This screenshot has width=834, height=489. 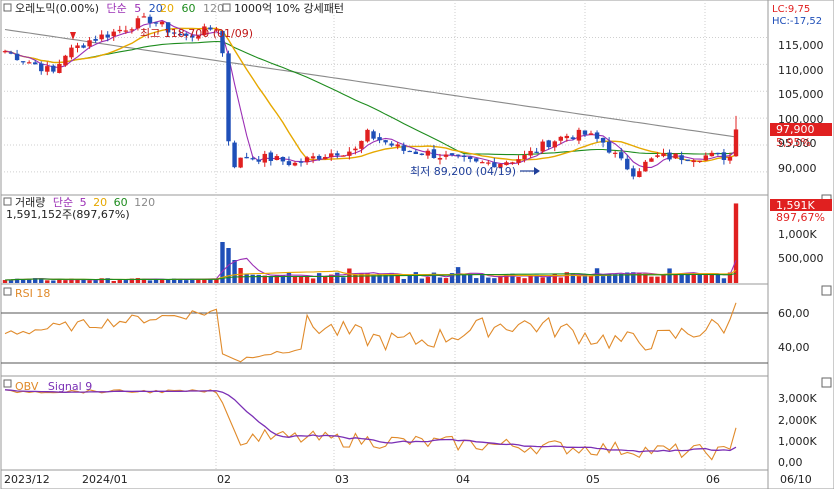 I want to click on pattern-toggle, so click(x=226, y=7).